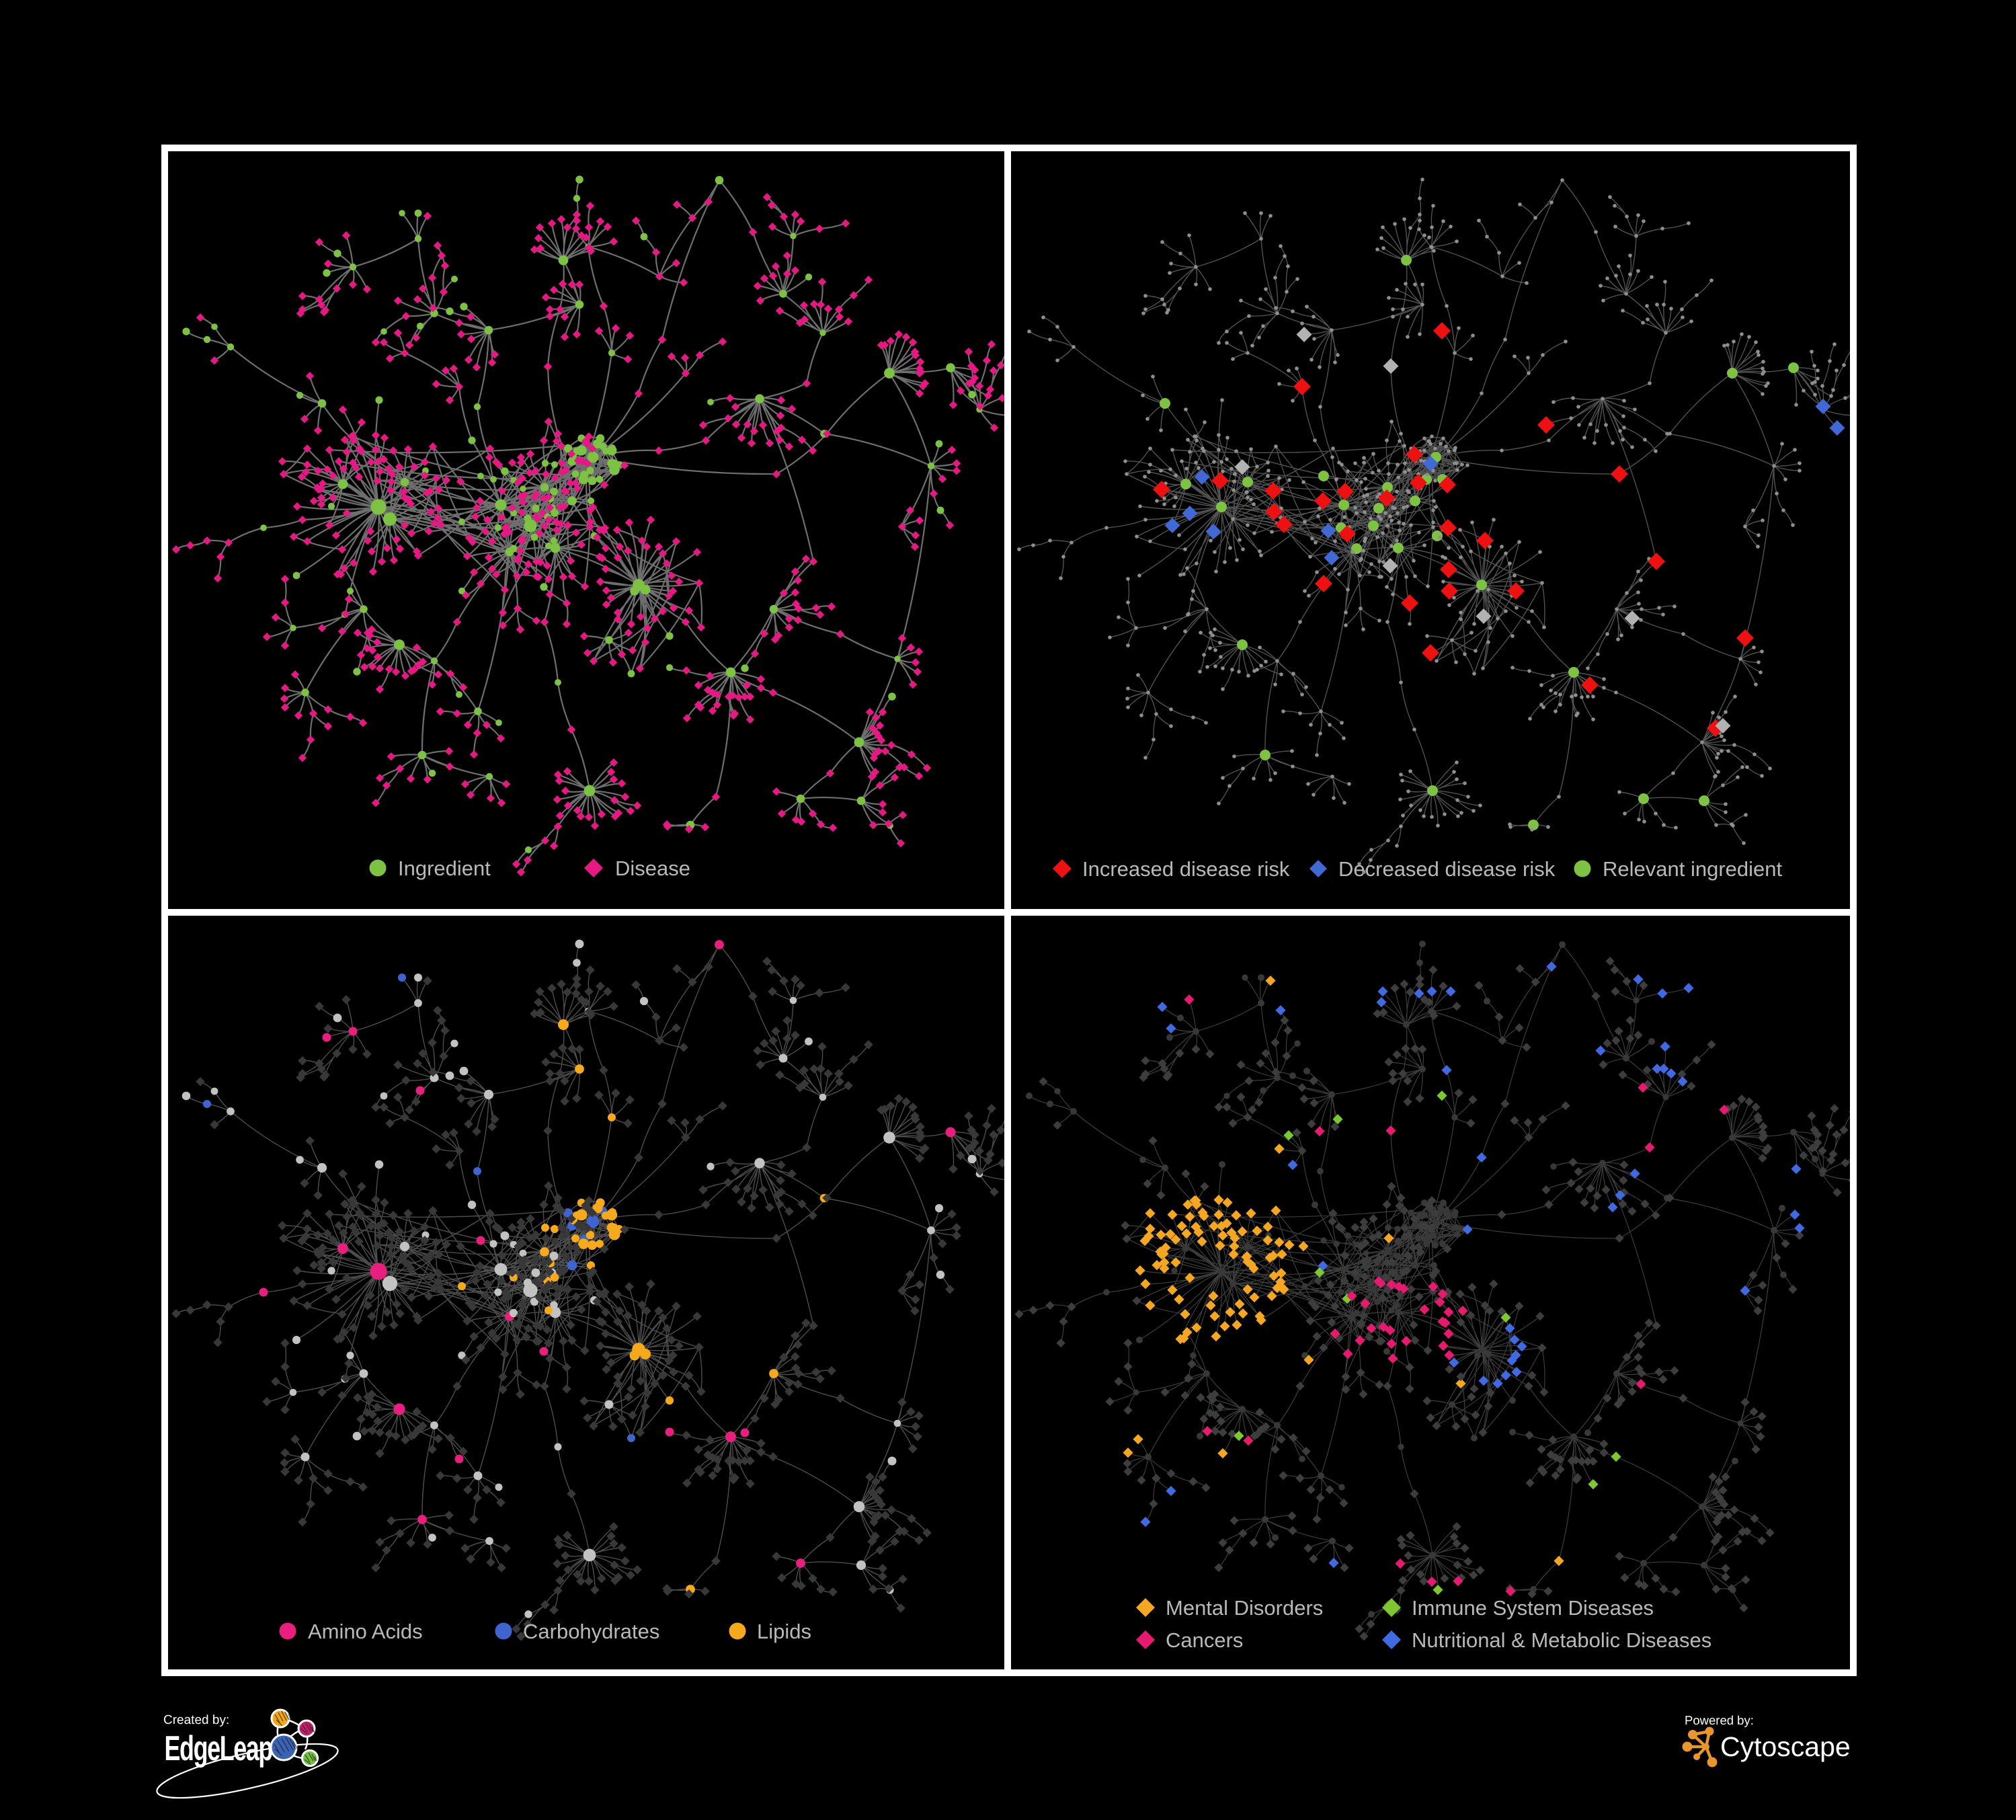  What do you see at coordinates (652, 868) in the screenshot?
I see `svg-text: Disease` at bounding box center [652, 868].